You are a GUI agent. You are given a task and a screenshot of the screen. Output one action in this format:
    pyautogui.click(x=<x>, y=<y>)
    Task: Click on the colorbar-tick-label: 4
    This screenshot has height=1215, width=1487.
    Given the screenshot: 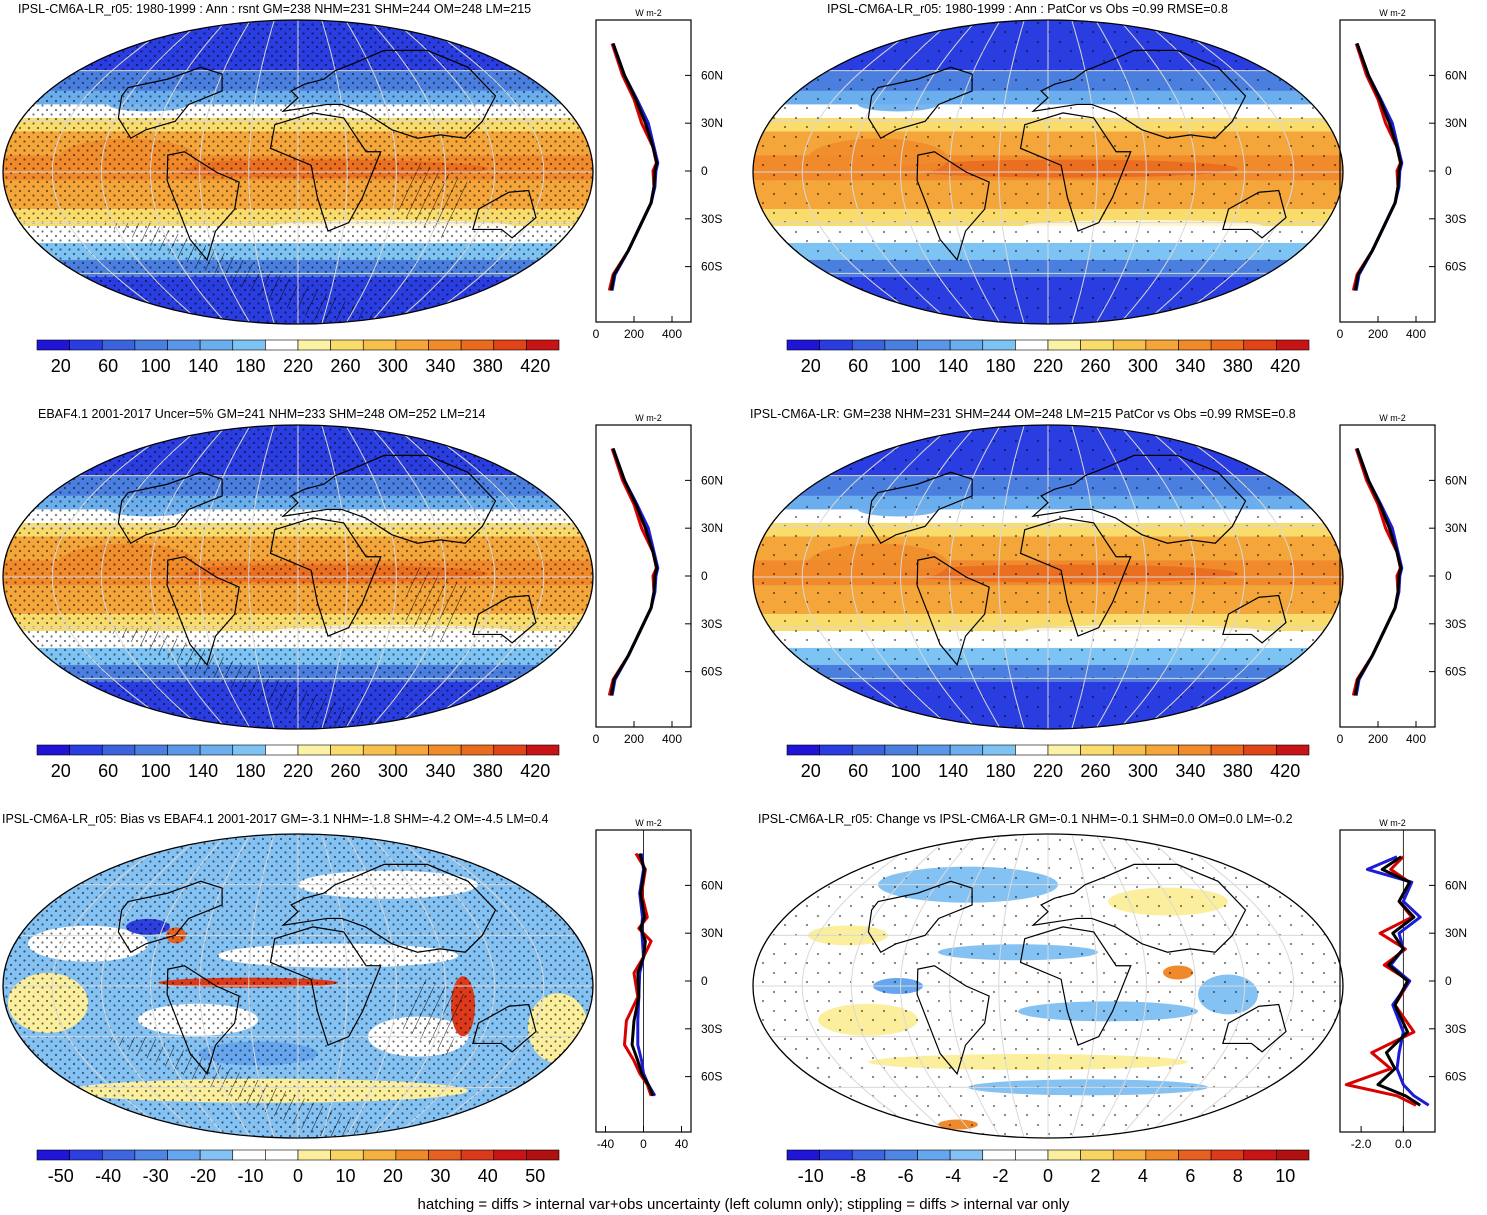 What is the action you would take?
    pyautogui.click(x=1143, y=1176)
    